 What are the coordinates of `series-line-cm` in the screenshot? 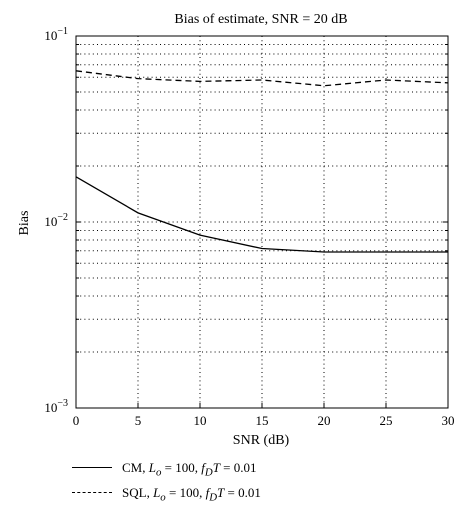 It's located at (261, 214).